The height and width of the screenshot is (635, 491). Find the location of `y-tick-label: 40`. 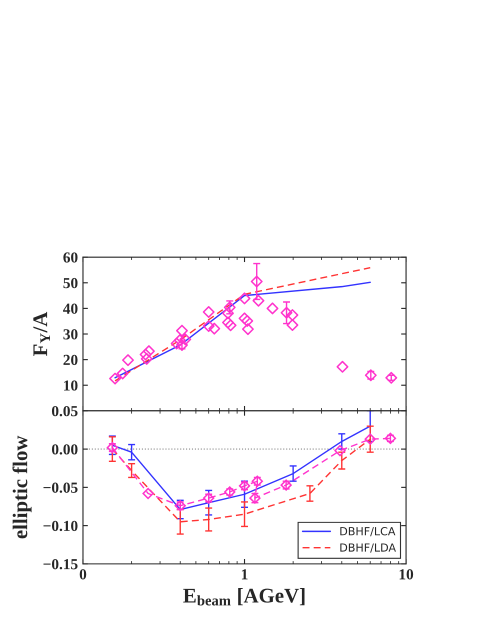

y-tick-label: 40 is located at coordinates (70, 309).